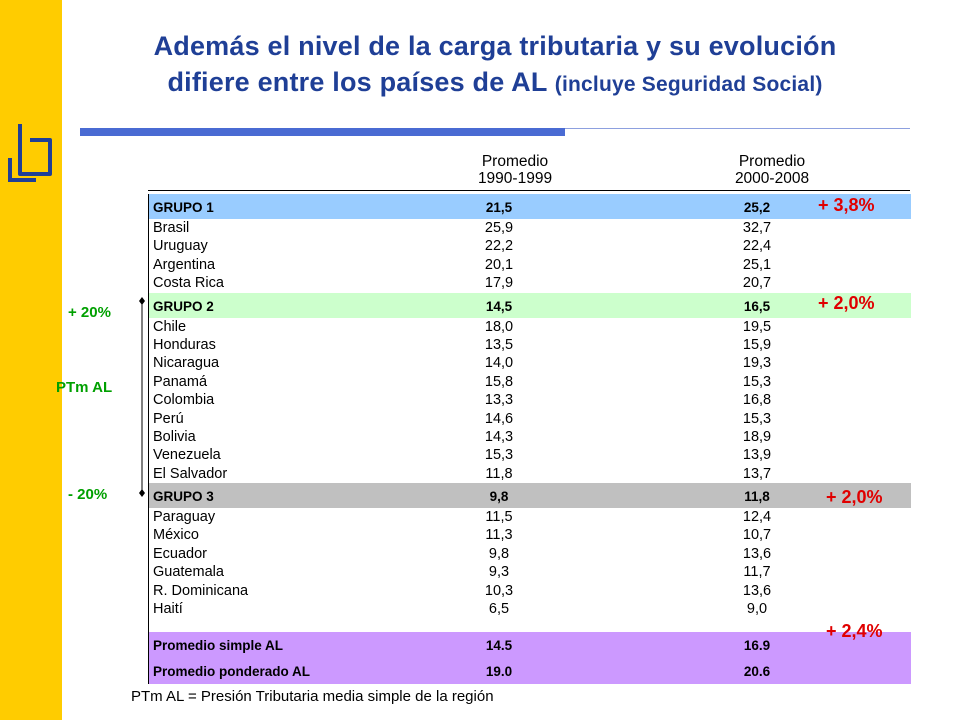 The height and width of the screenshot is (720, 960). I want to click on table-row: Chile 18,0 19,5, so click(530, 327).